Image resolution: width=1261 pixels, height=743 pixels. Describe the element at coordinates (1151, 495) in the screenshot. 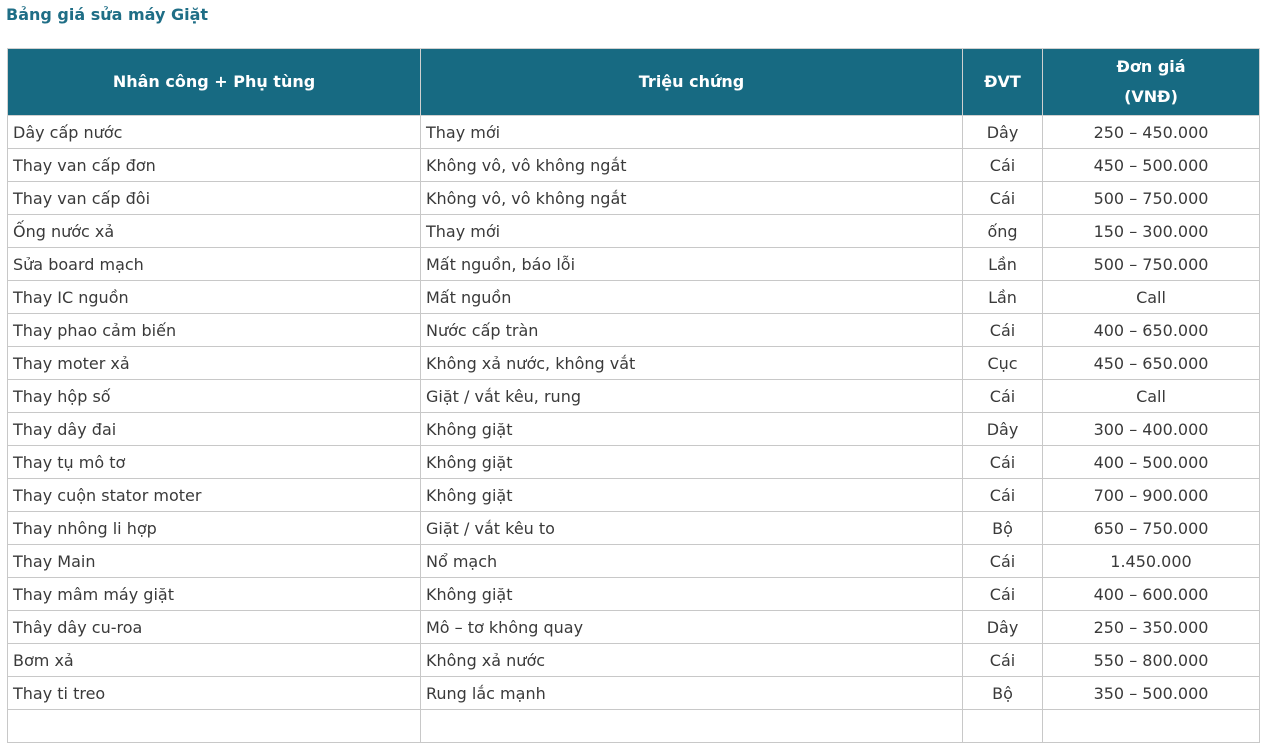

I see `cell-price: 700 – 900.000` at that location.